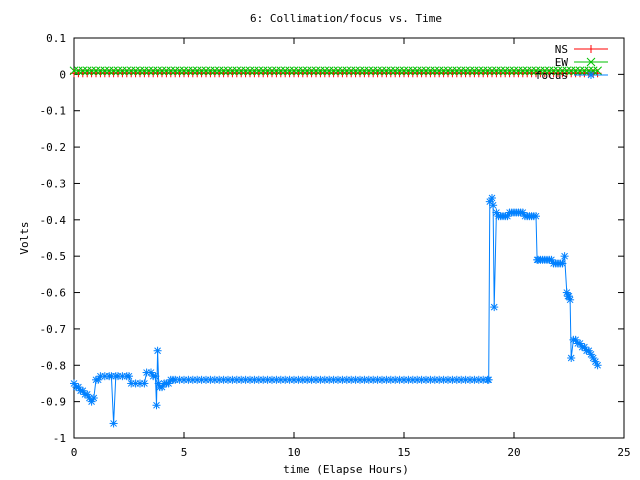  What do you see at coordinates (53, 220) in the screenshot?
I see `y-tick-label: -0.4` at bounding box center [53, 220].